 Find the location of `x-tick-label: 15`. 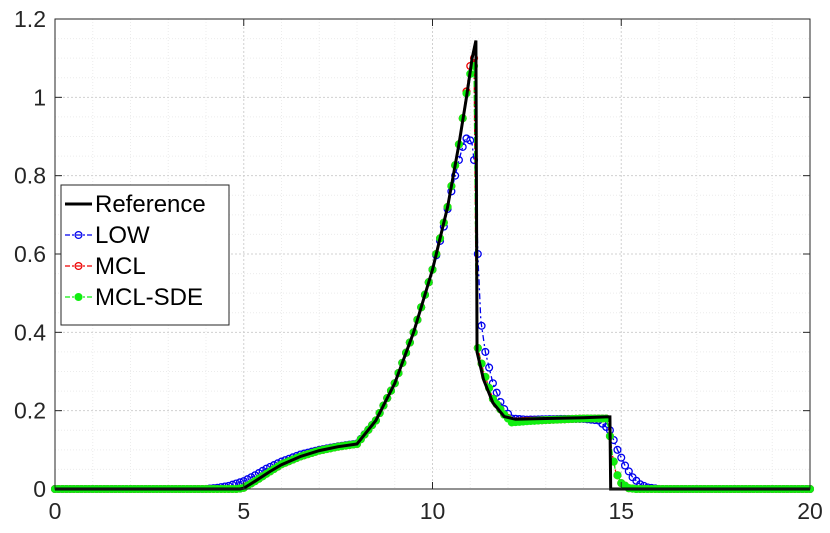

x-tick-label: 15 is located at coordinates (621, 511).